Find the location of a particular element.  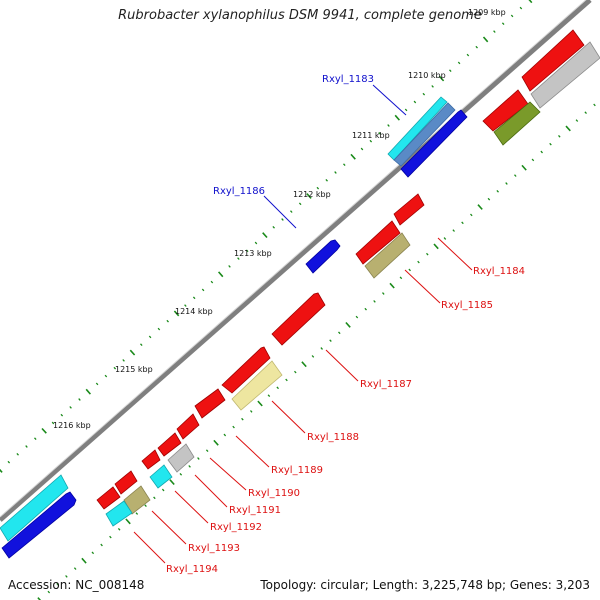

gene-rxyl-1184b-red is located at coordinates (378, 242).